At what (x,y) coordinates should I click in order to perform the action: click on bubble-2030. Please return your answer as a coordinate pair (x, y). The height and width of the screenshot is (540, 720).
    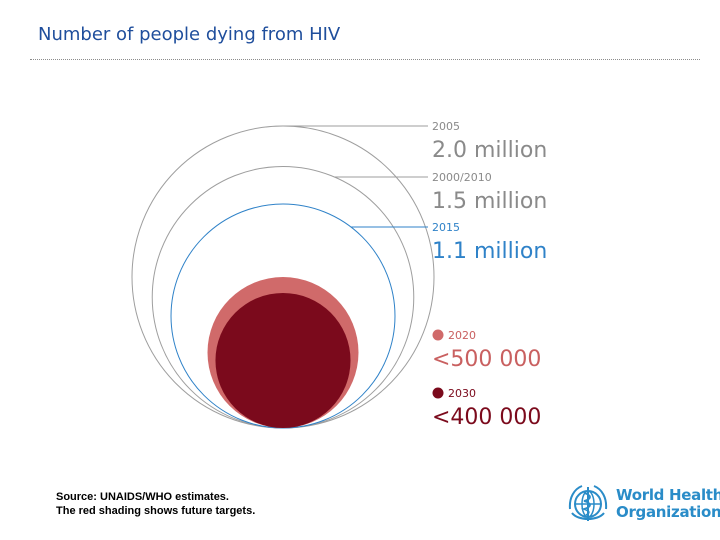
    Looking at the image, I should click on (283, 360).